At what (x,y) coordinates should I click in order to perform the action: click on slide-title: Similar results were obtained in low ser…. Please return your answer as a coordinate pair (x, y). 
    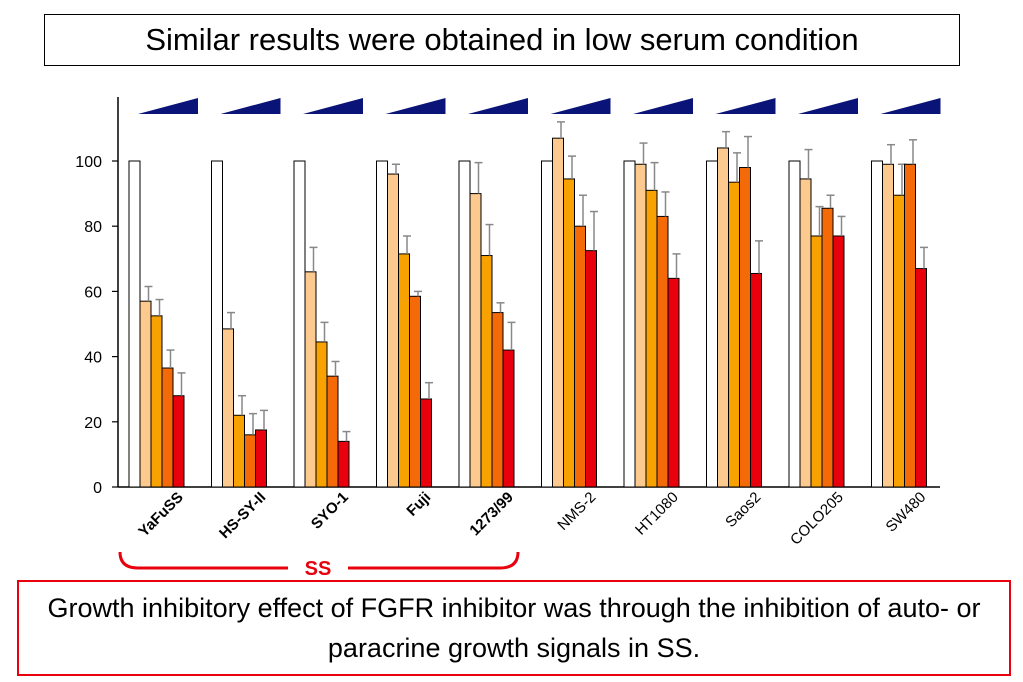
    Looking at the image, I should click on (502, 39).